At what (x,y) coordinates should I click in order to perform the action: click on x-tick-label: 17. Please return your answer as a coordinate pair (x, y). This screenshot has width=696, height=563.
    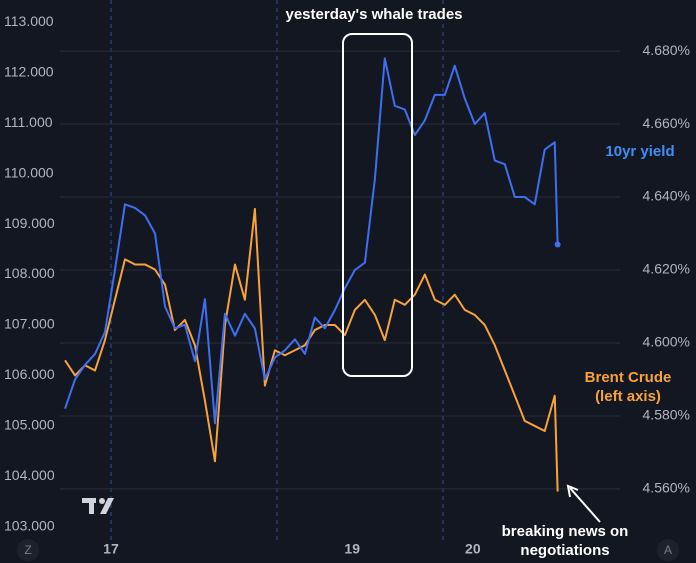
    Looking at the image, I should click on (111, 549).